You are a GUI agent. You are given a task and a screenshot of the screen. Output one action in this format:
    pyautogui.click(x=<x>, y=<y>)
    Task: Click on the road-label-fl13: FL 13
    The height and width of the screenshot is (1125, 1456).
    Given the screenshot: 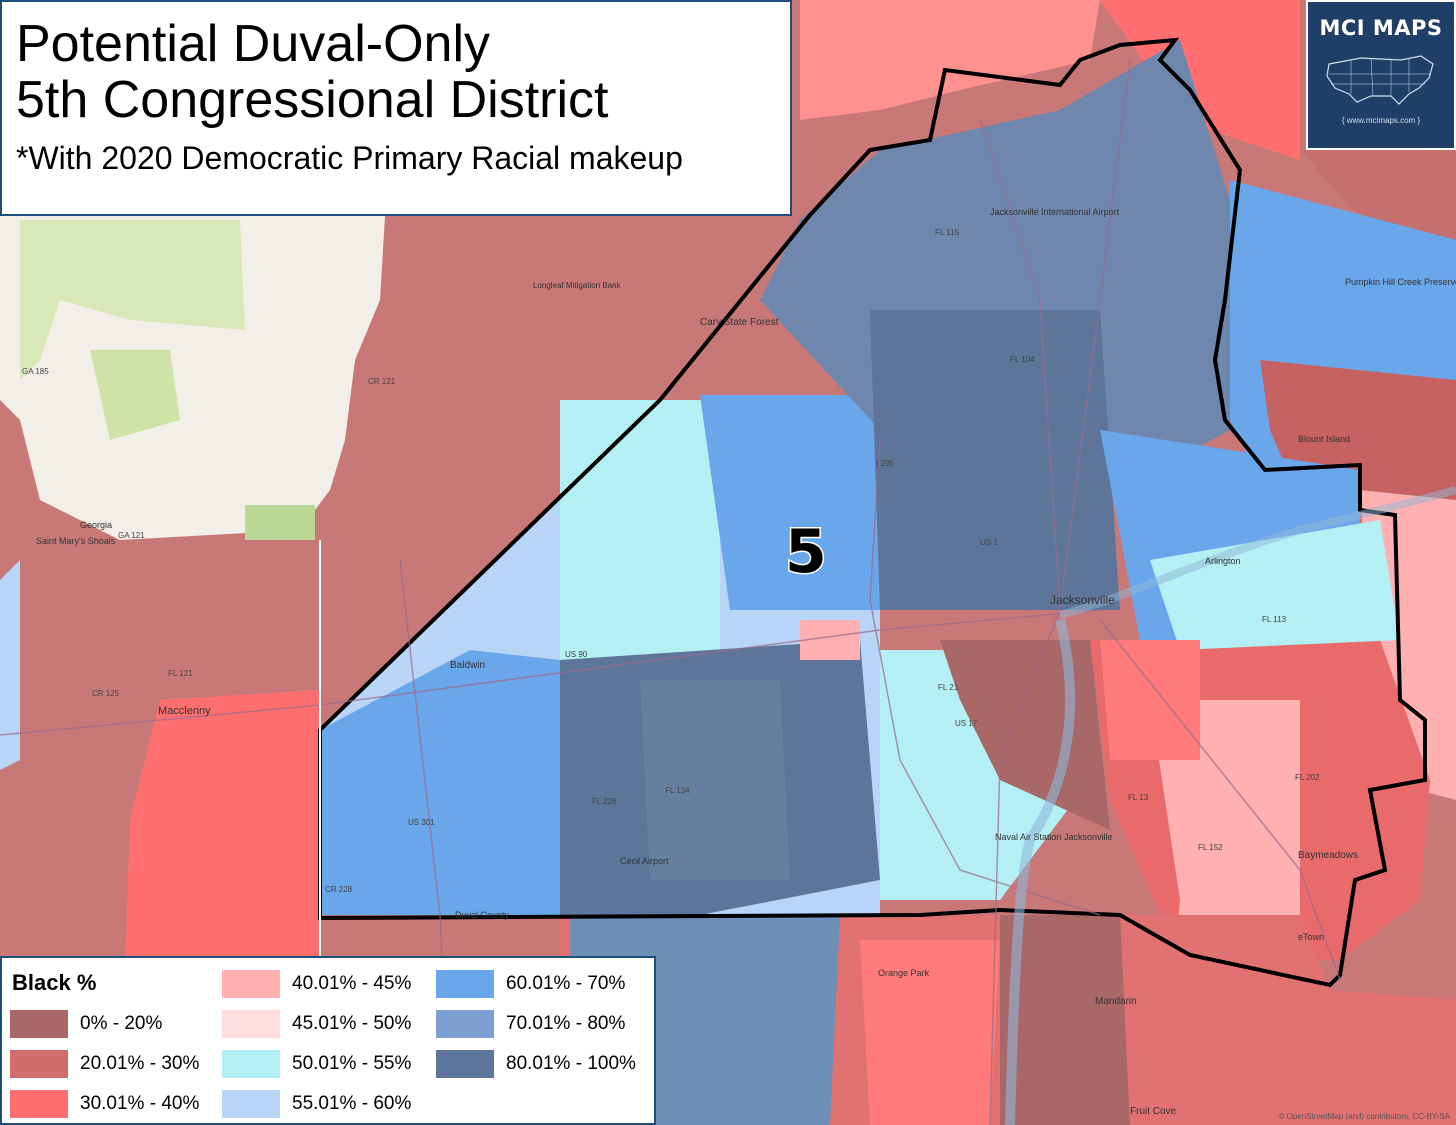 What is the action you would take?
    pyautogui.click(x=1138, y=797)
    